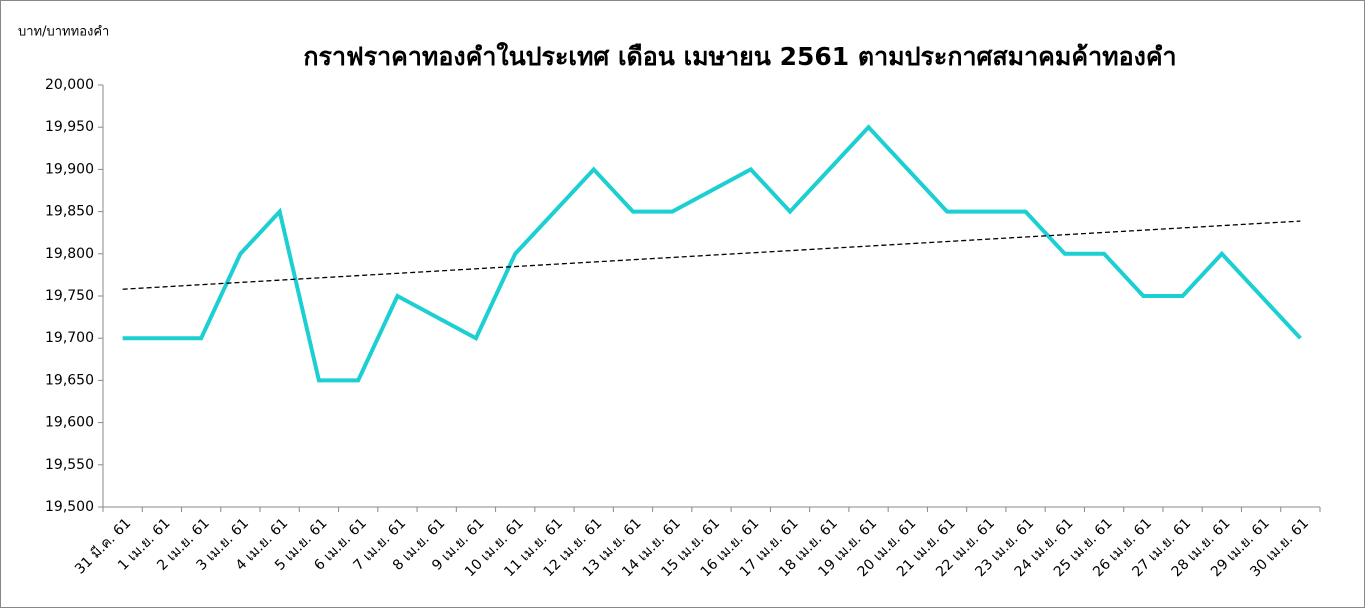 This screenshot has height=608, width=1365. I want to click on trend-line, so click(711, 255).